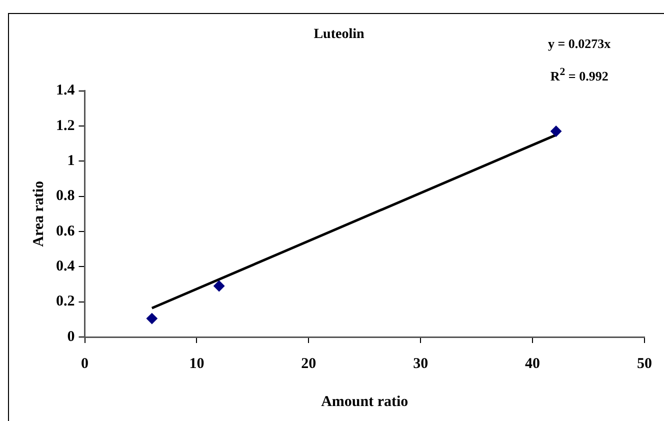 The height and width of the screenshot is (421, 664). What do you see at coordinates (339, 34) in the screenshot?
I see `chart-title: Luteolin` at bounding box center [339, 34].